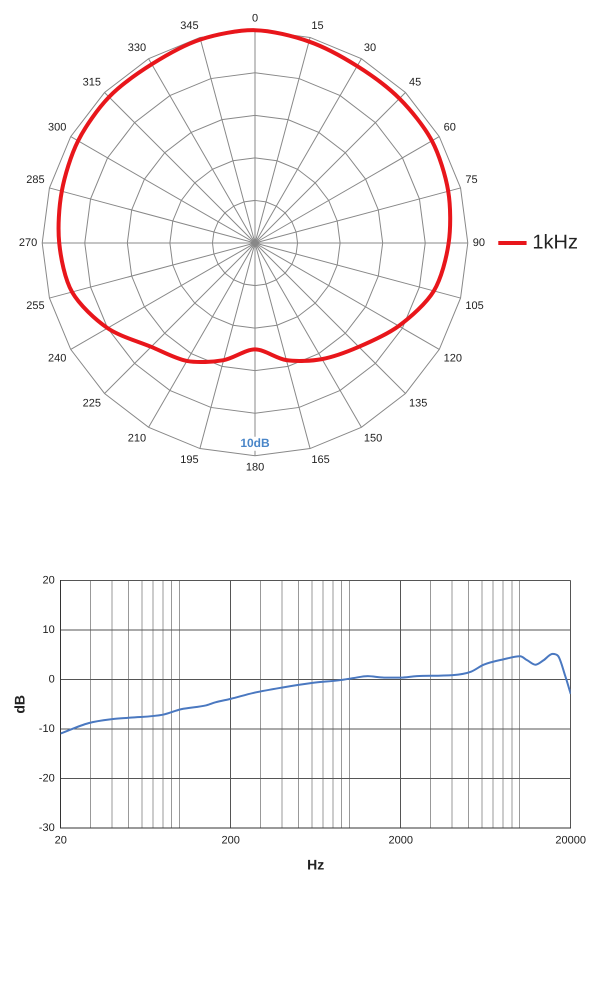  I want to click on spoke-label: 180, so click(255, 467).